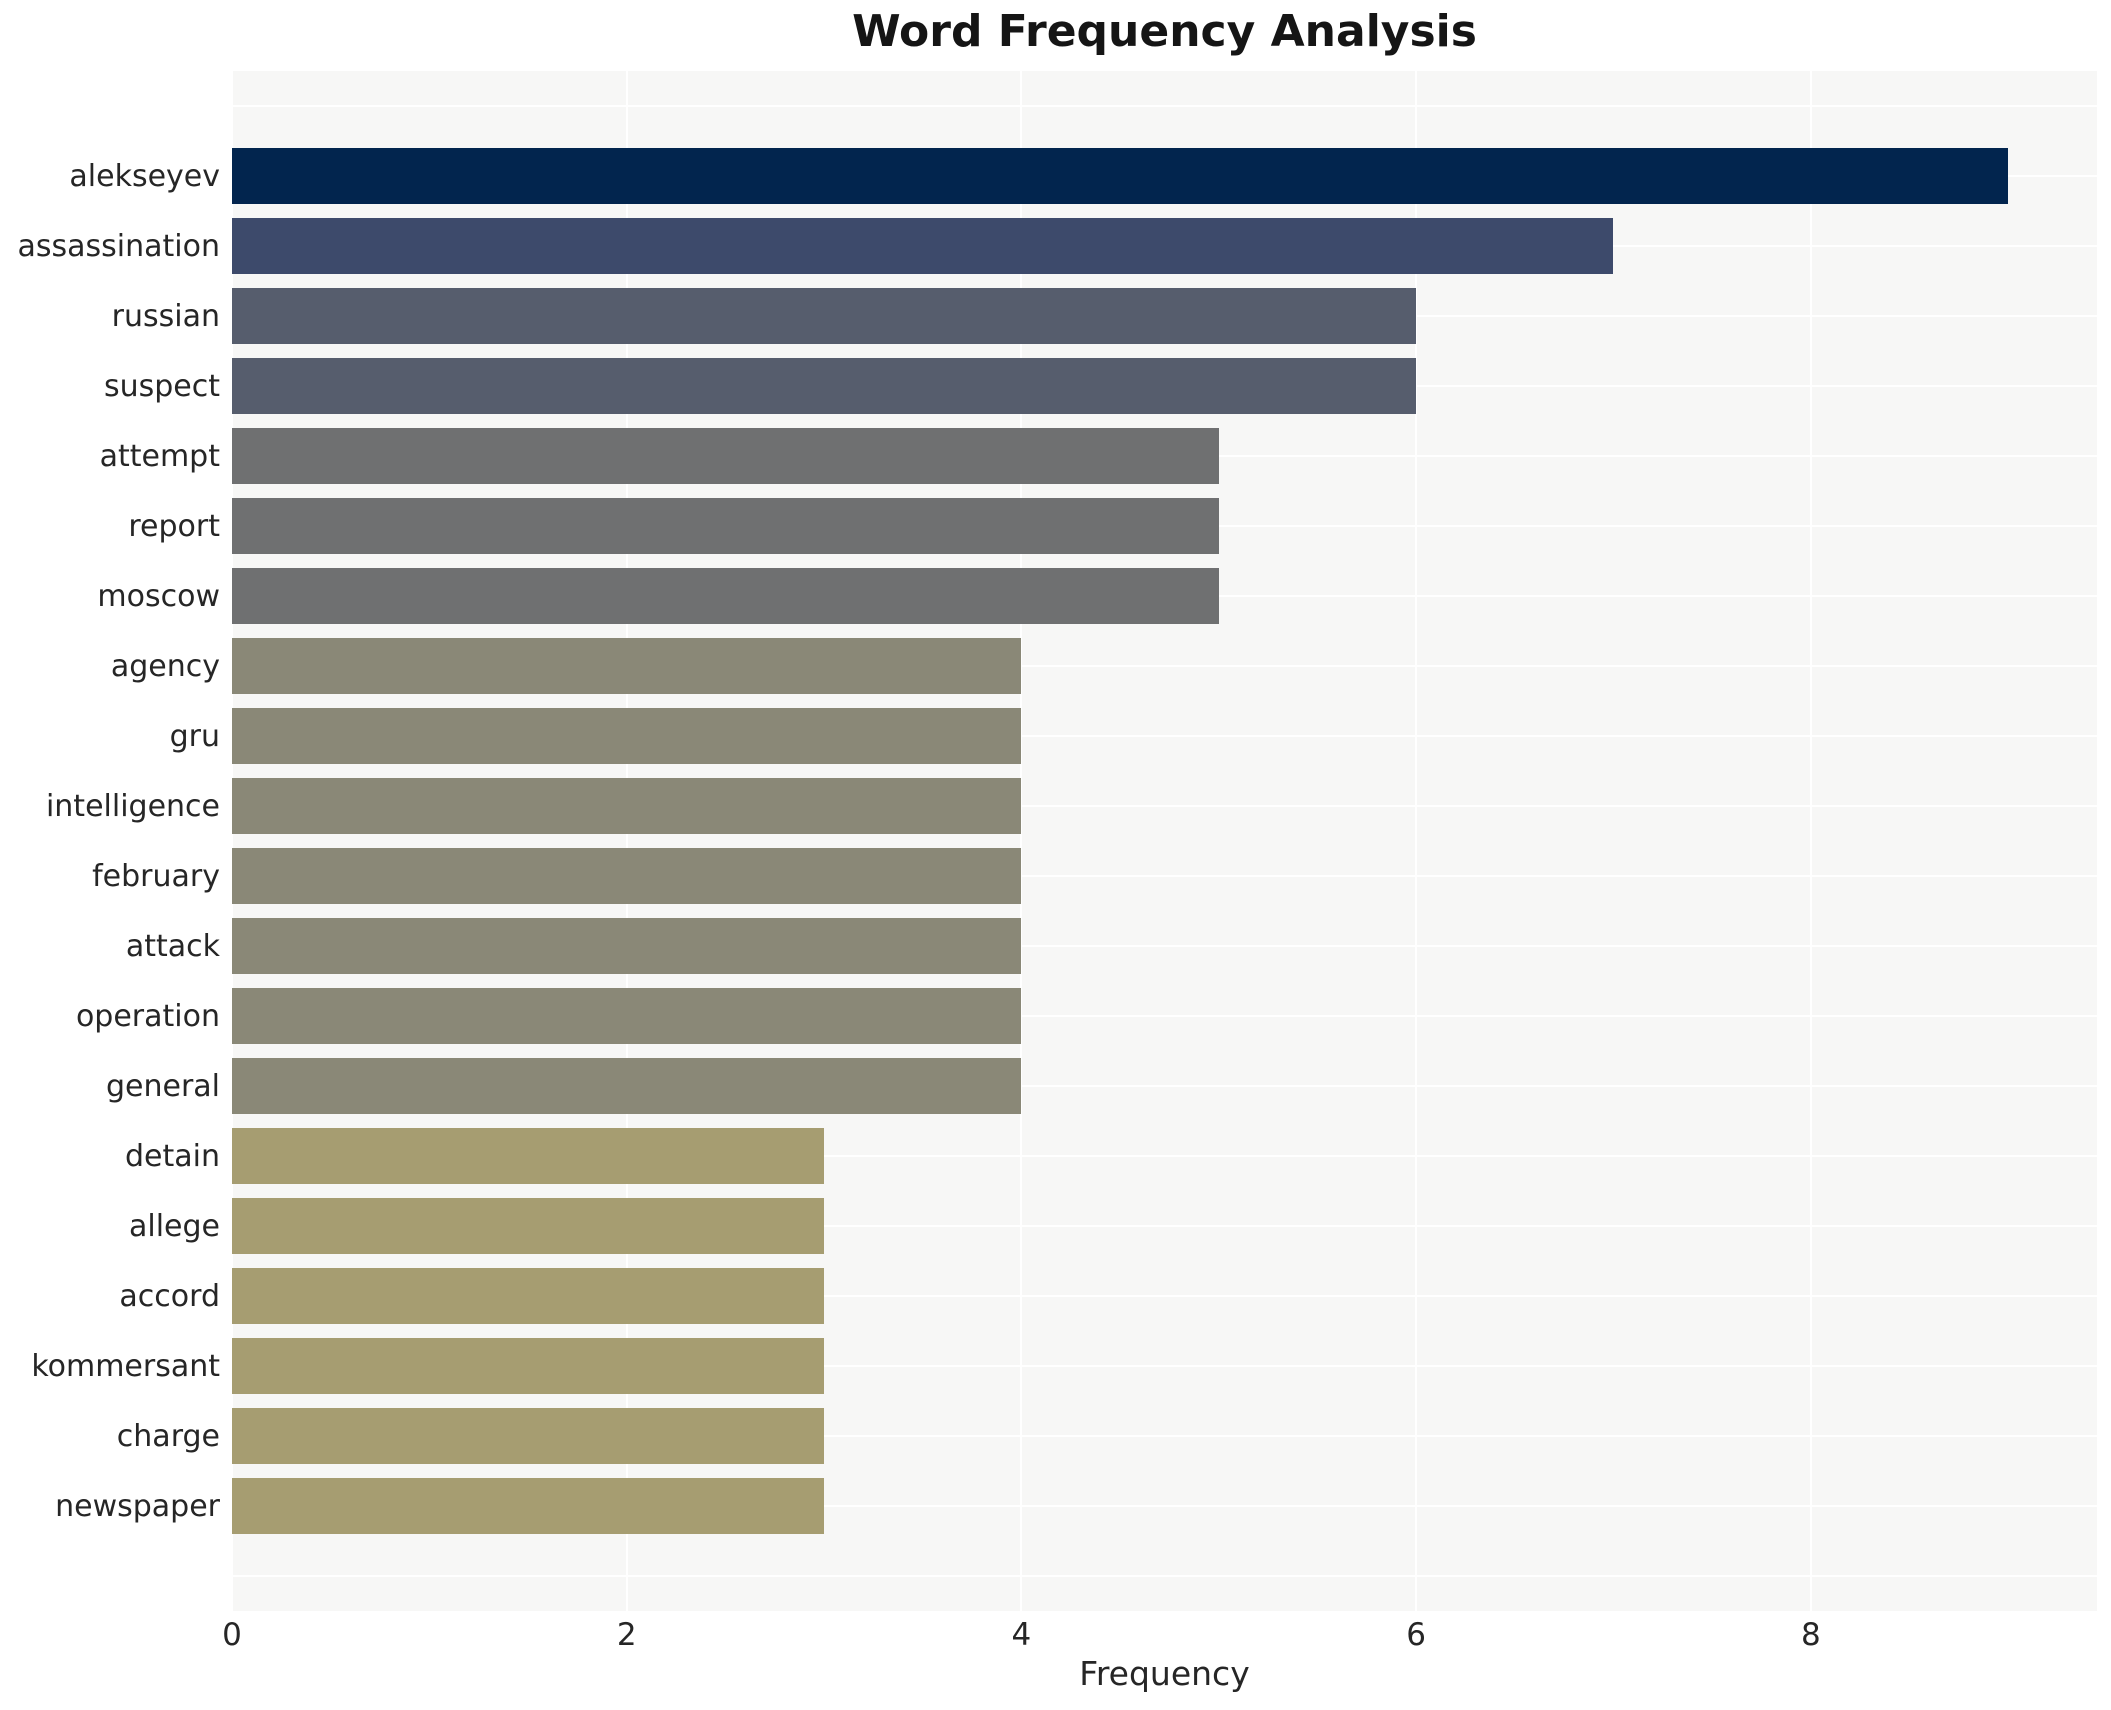 This screenshot has width=2111, height=1710. Describe the element at coordinates (162, 1086) in the screenshot. I see `y-tick-label: general` at that location.